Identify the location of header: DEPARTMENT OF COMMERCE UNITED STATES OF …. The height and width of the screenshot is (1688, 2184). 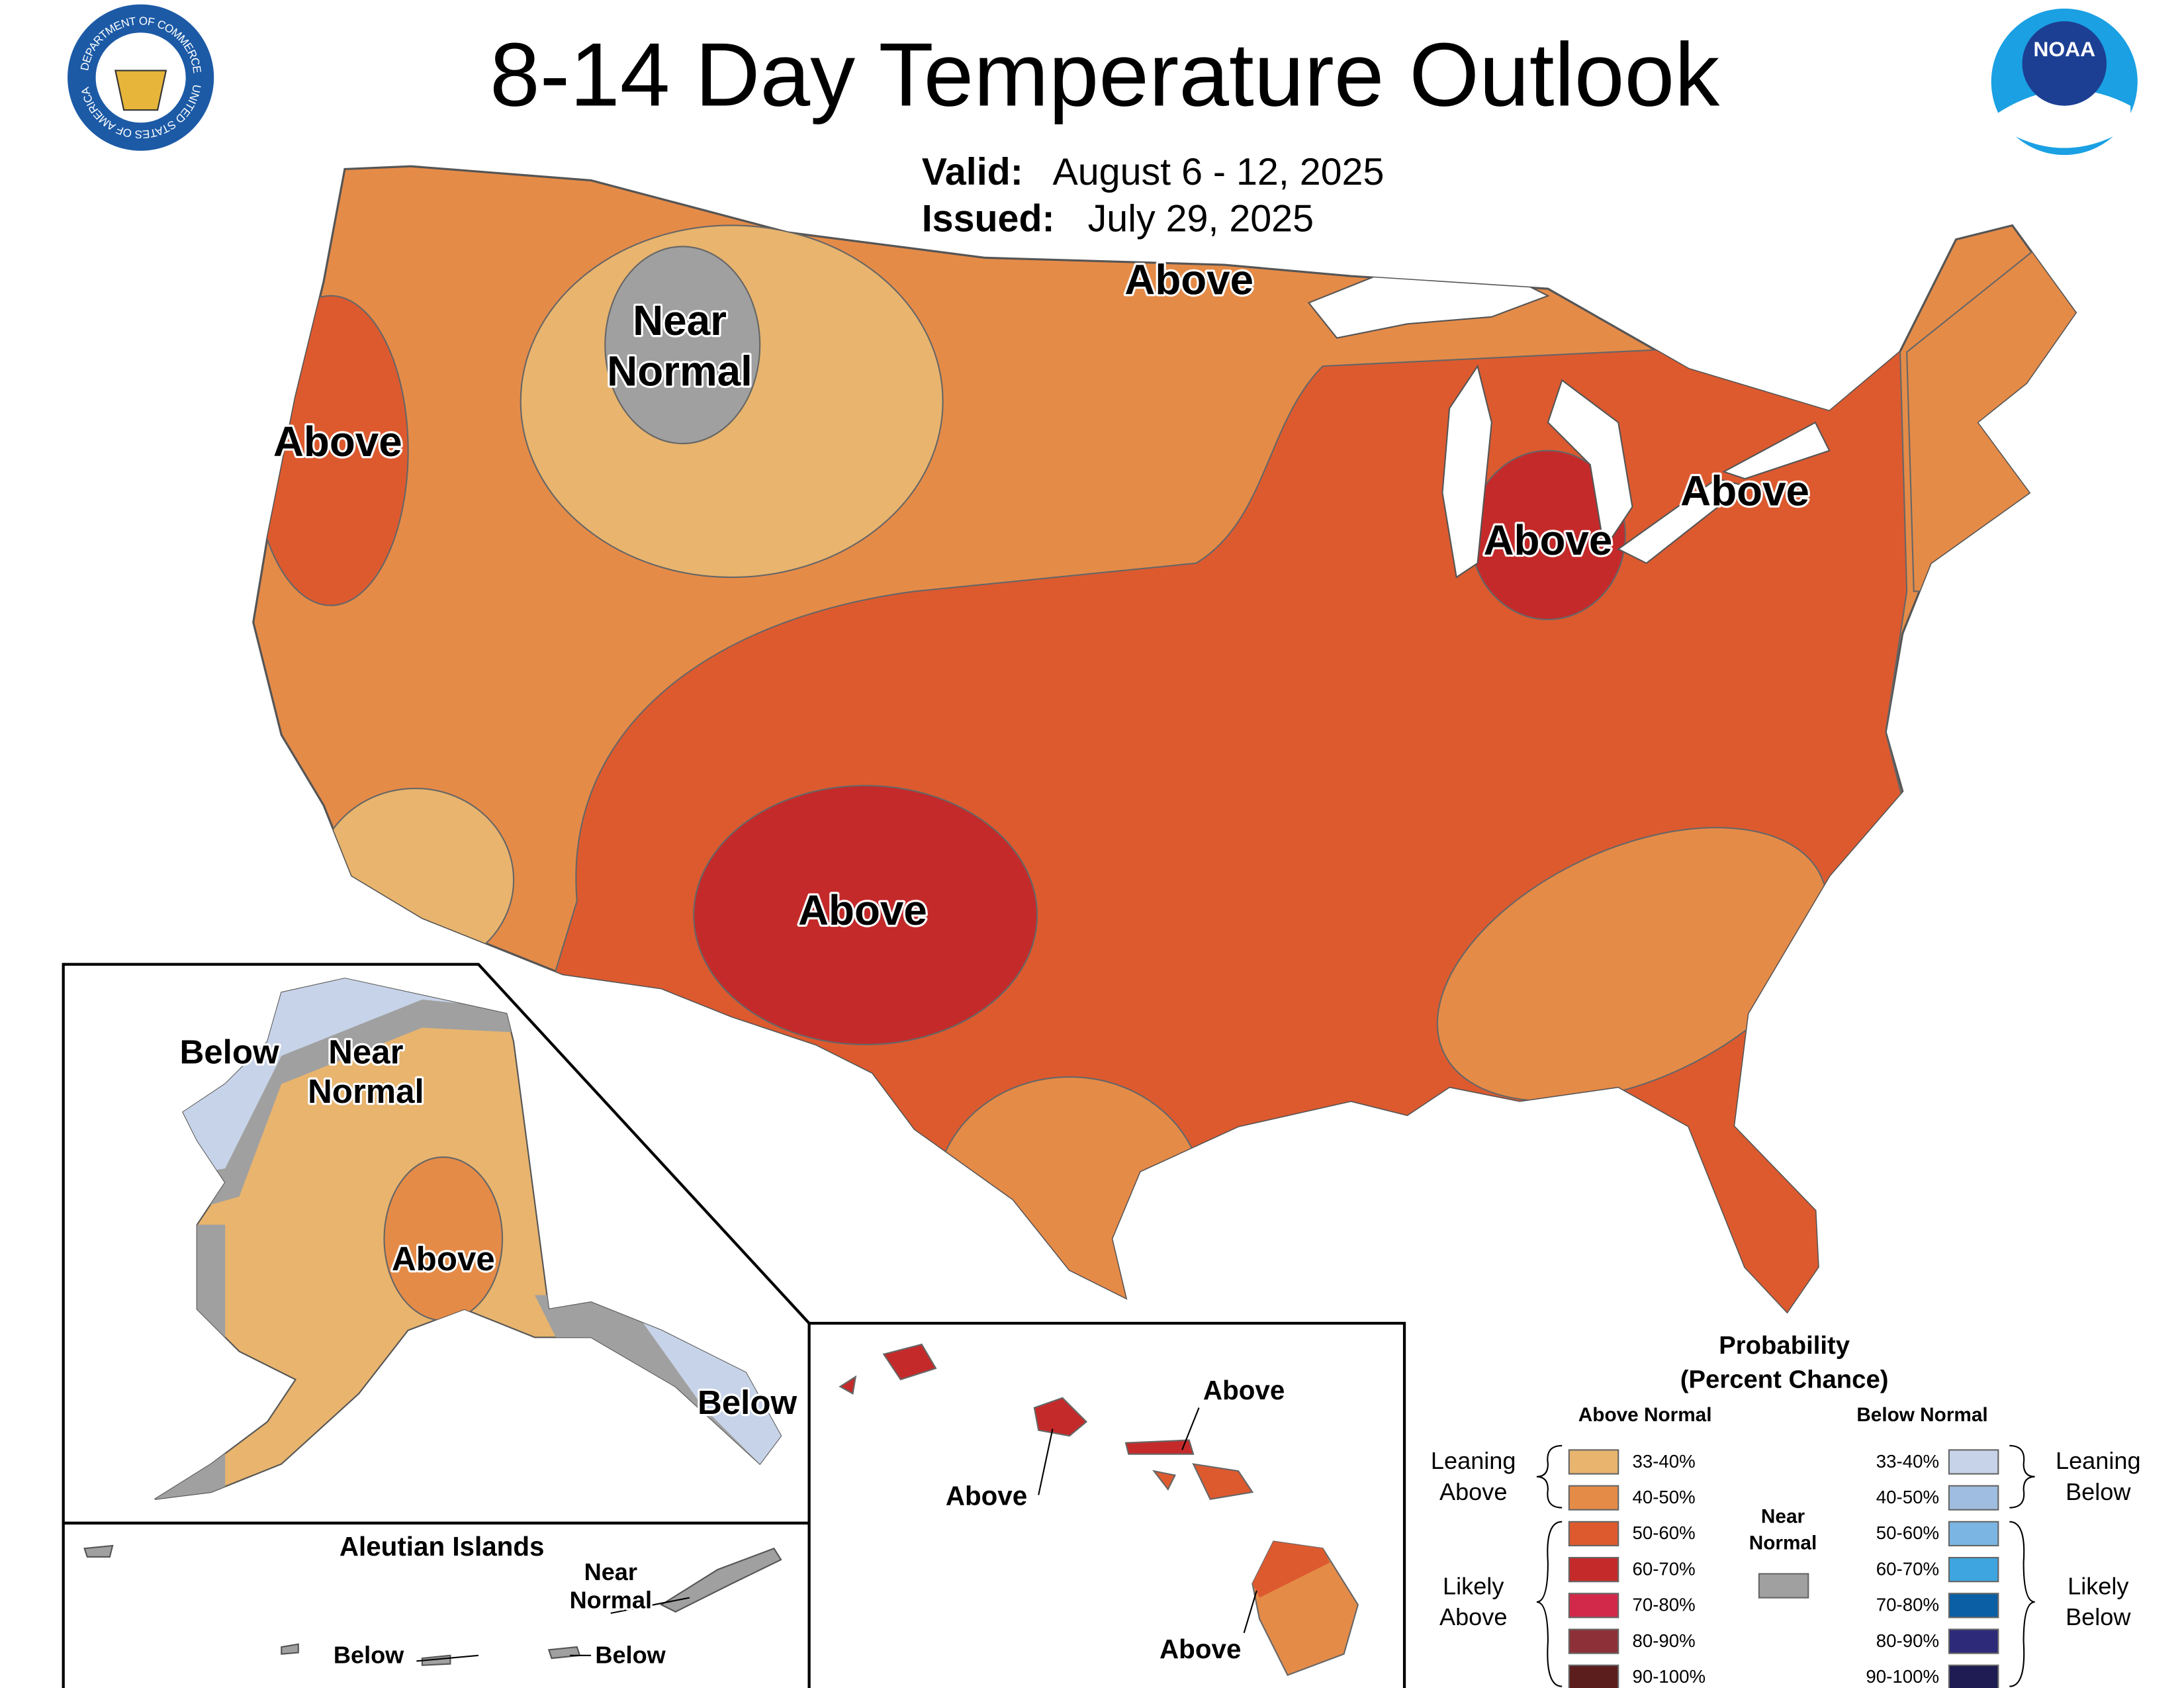
(1103, 122).